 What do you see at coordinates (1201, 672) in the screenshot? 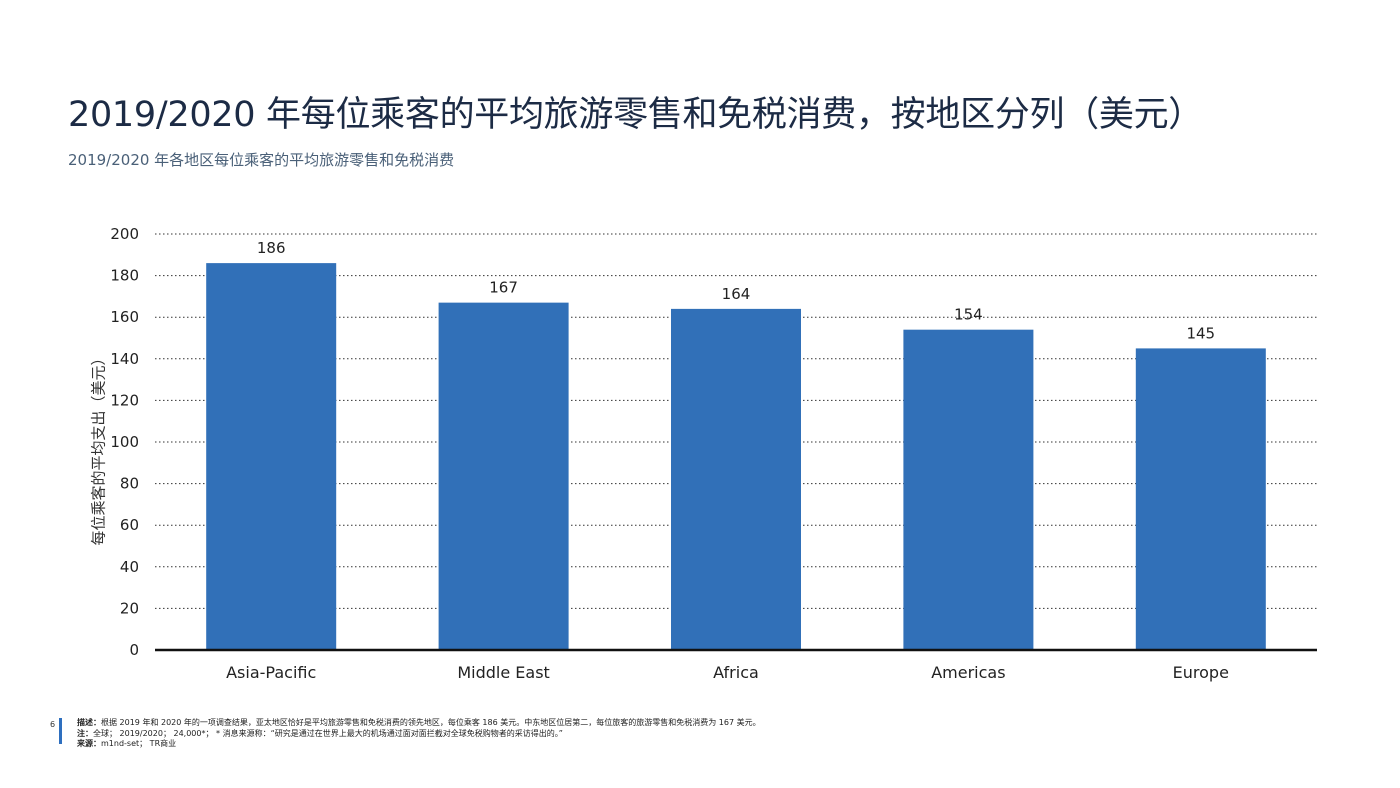
I see `x-tick-label: Europe` at bounding box center [1201, 672].